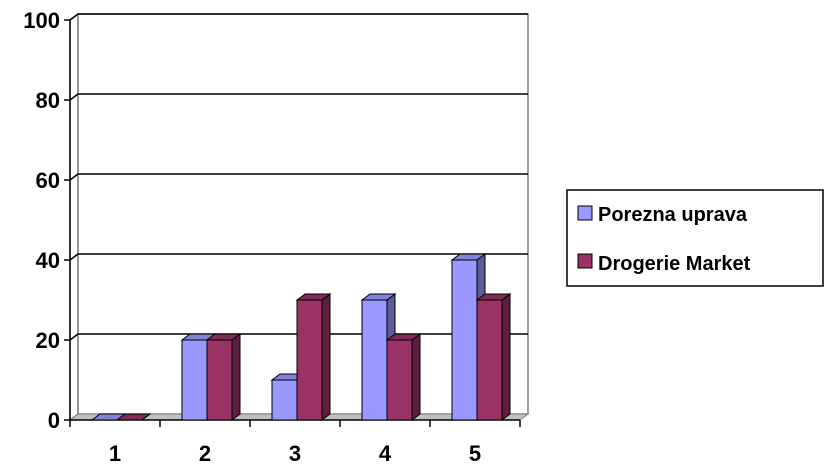  Describe the element at coordinates (115, 453) in the screenshot. I see `x-tick-label: 1` at that location.